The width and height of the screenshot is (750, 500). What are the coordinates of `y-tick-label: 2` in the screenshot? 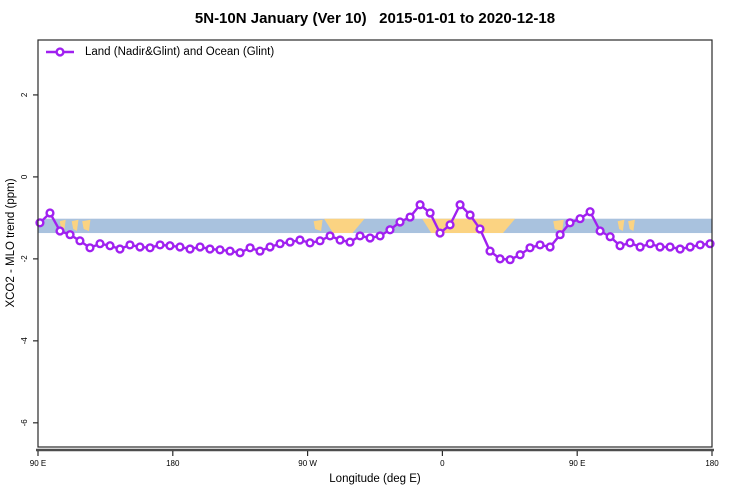 It's located at (24, 94).